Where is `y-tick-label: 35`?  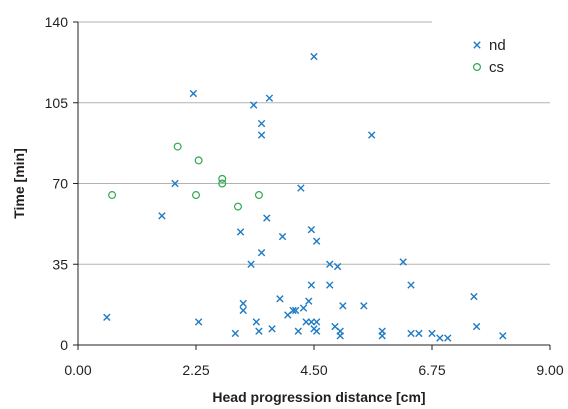 y-tick-label: 35 is located at coordinates (60, 264).